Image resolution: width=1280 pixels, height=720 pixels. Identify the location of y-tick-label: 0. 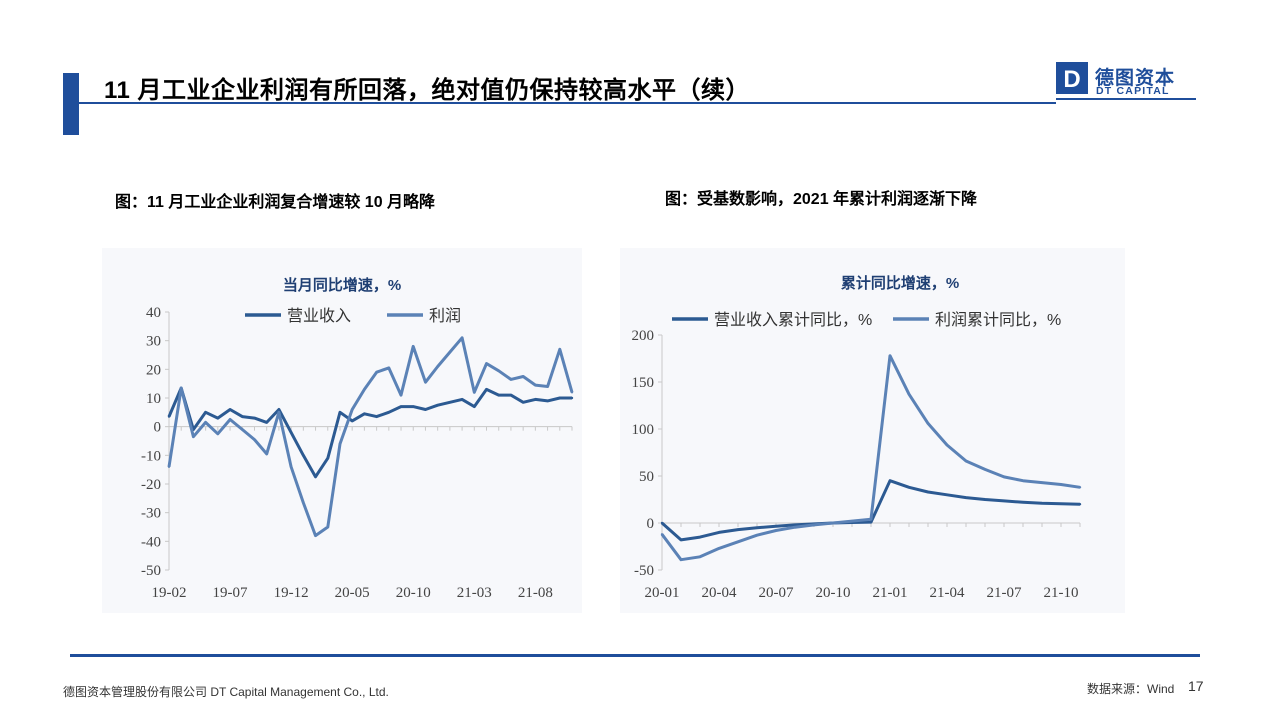
(158, 428).